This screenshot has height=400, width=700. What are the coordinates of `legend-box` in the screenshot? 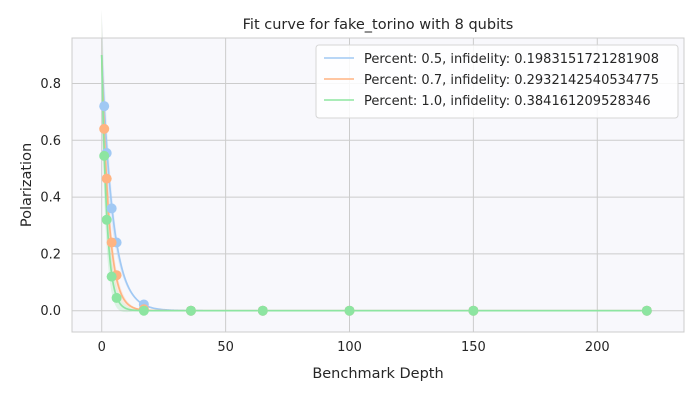 It's located at (497, 81).